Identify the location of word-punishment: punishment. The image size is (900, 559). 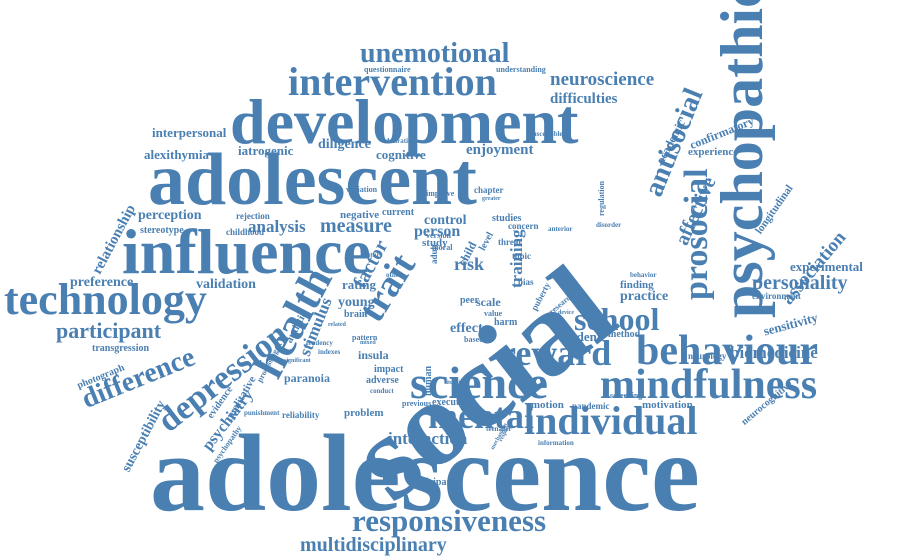
(262, 413).